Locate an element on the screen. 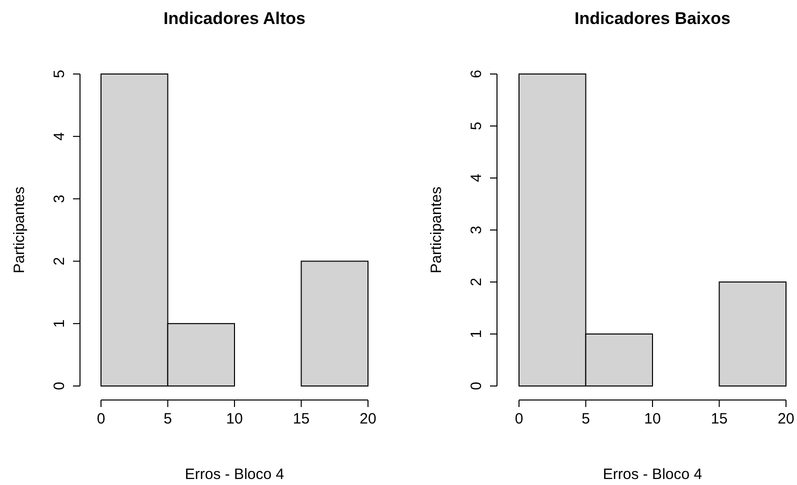 The height and width of the screenshot is (485, 797). chart-title: Indicadores Baixos is located at coordinates (652, 18).